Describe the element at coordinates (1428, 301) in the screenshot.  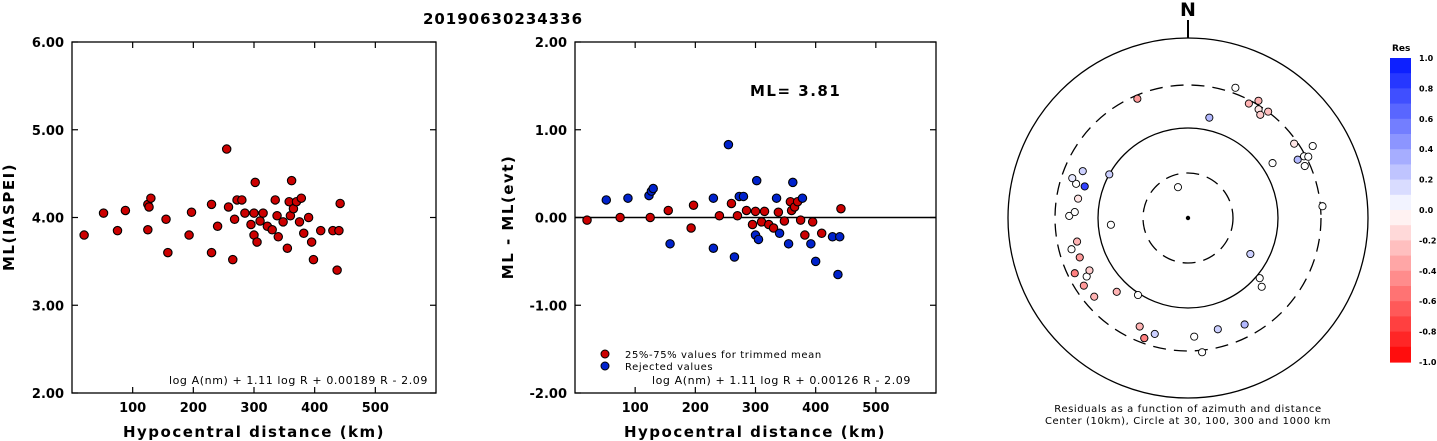
I see `colorbar-label: -0.6` at that location.